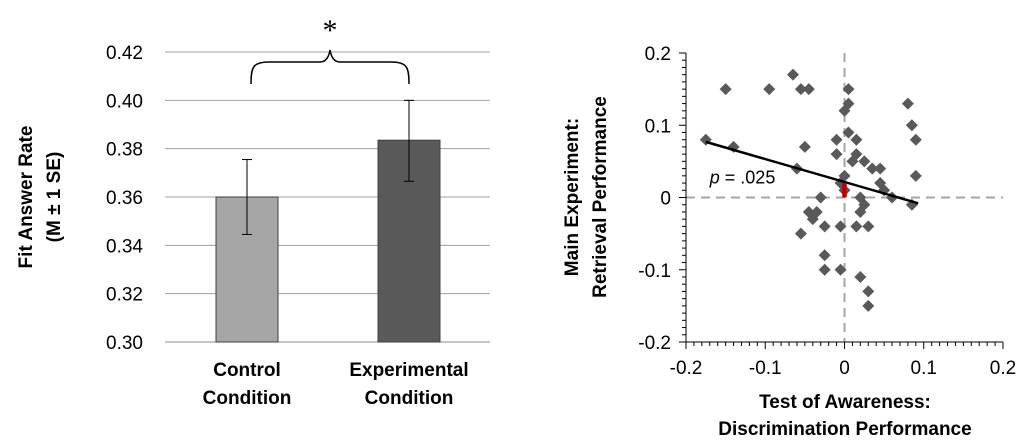  I want to click on bar-chart-y-axis-title: Fit Answer Rate (M ± 1 SE), so click(40, 197).